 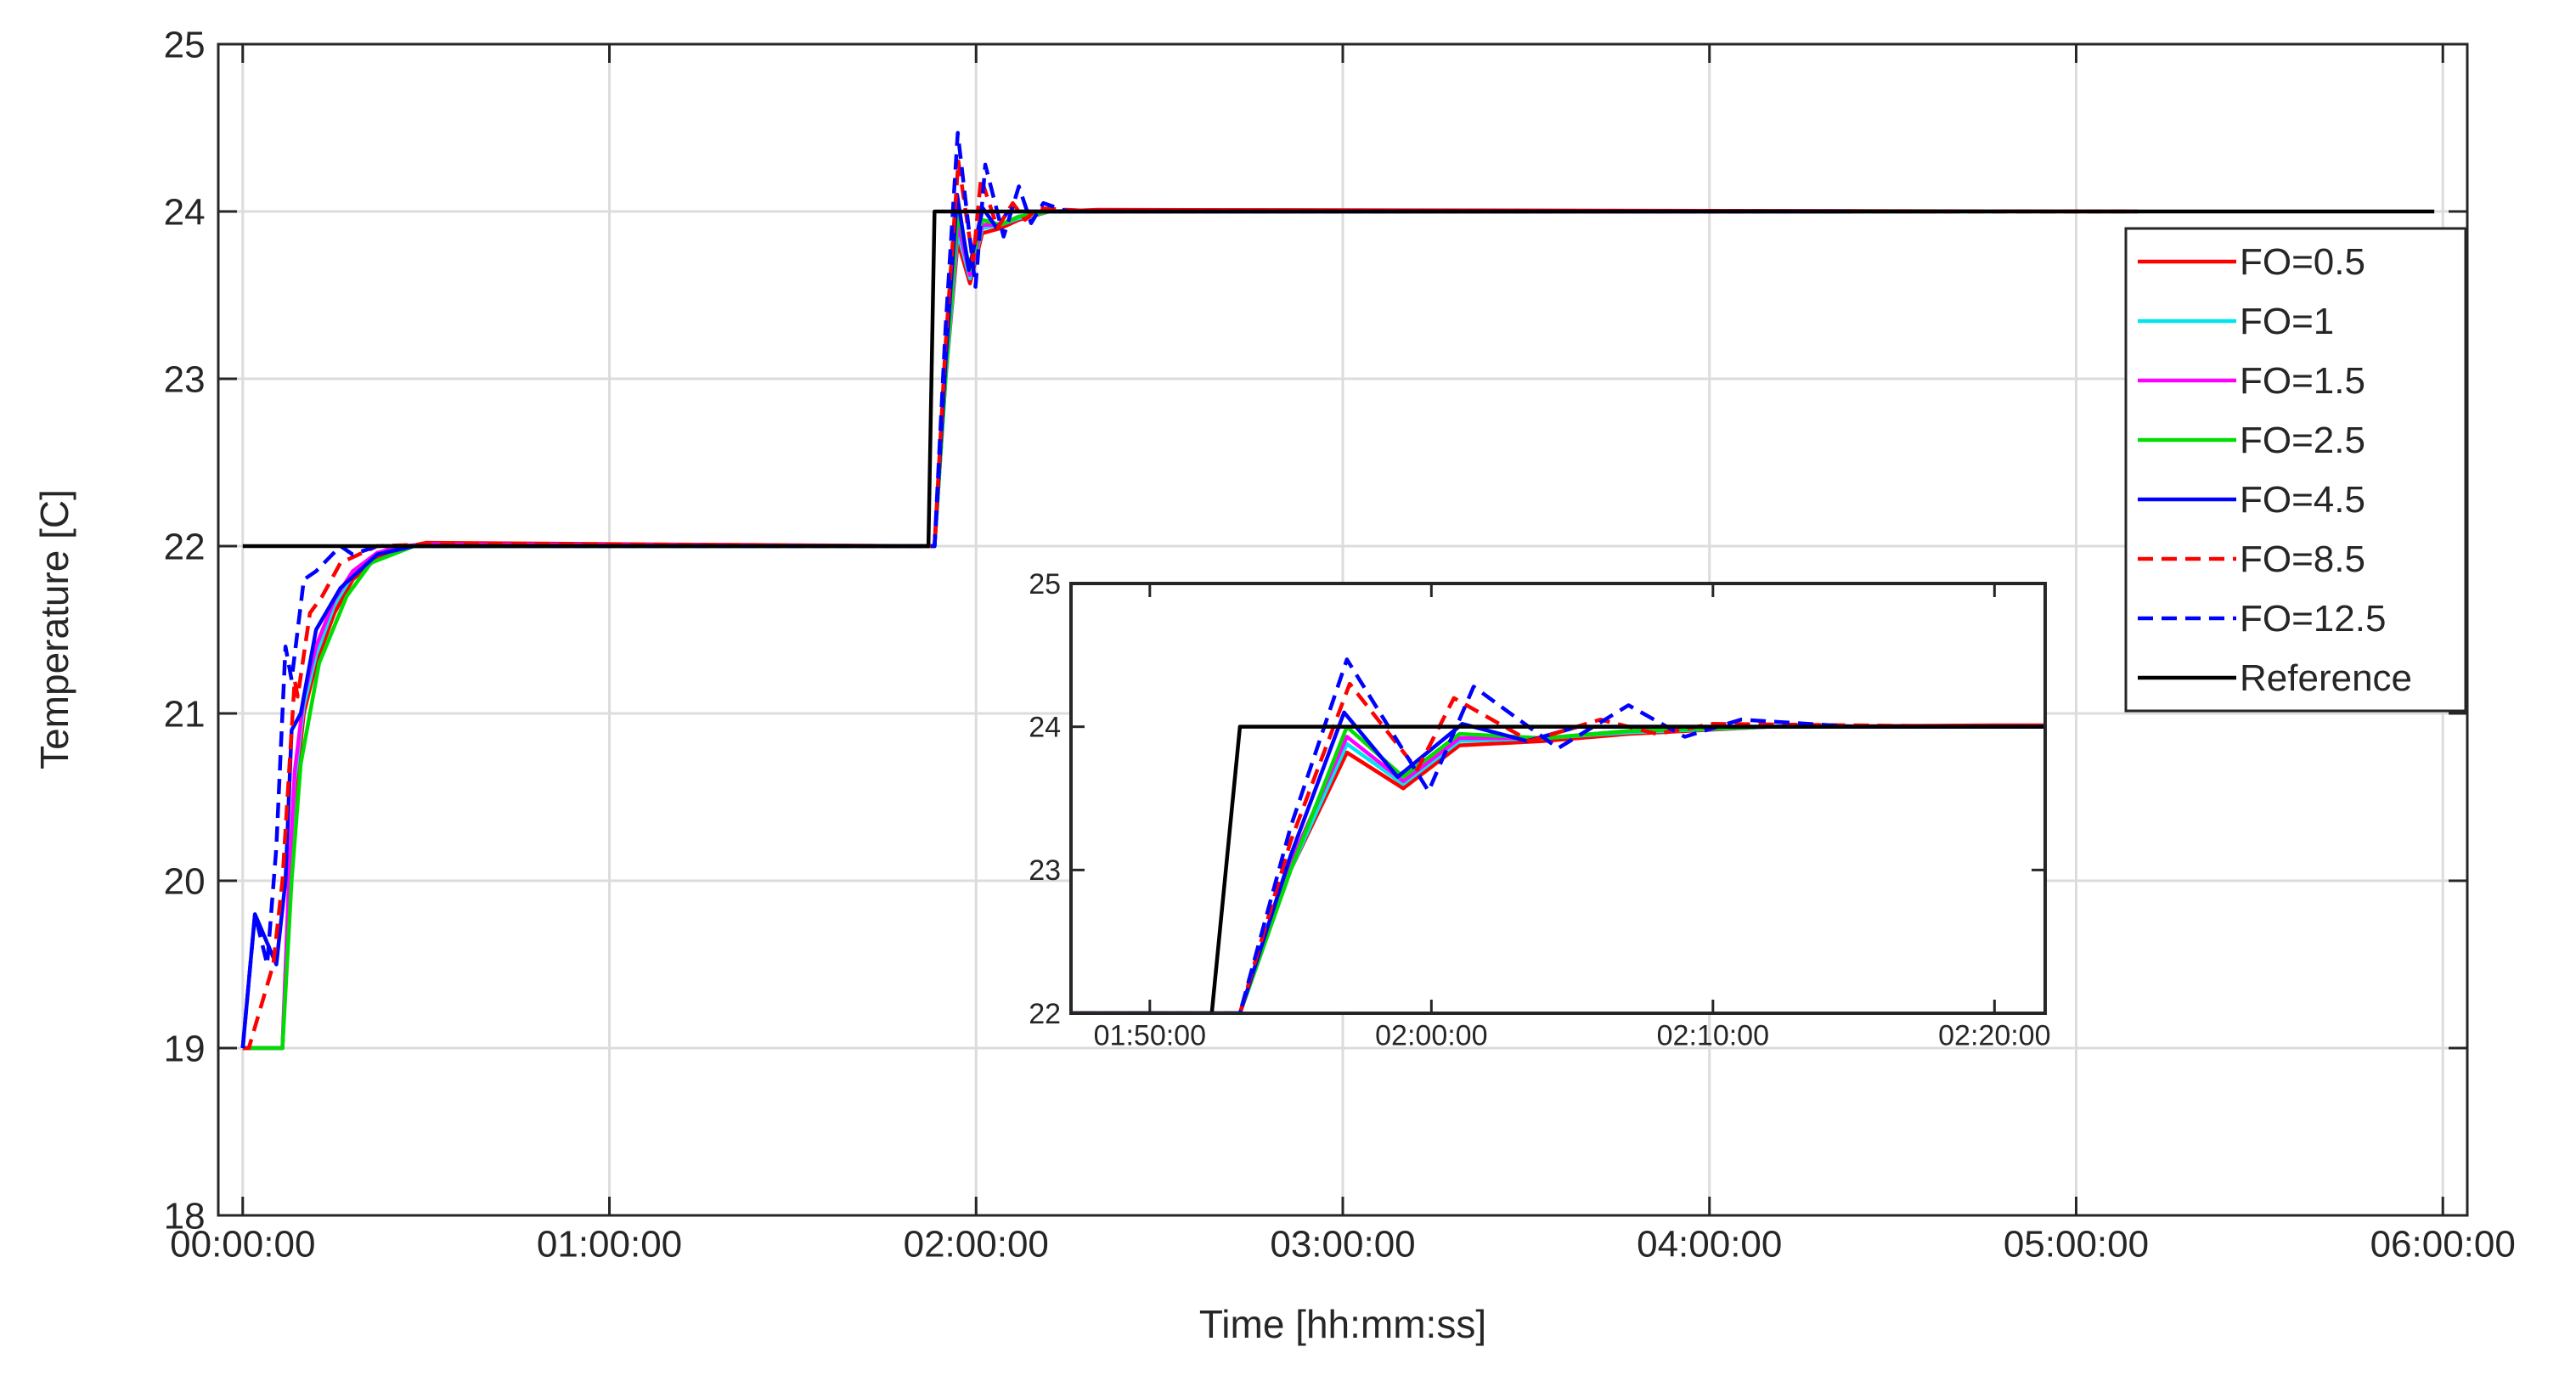 What do you see at coordinates (1342, 1244) in the screenshot?
I see `x-tick-label: 03:00:00` at bounding box center [1342, 1244].